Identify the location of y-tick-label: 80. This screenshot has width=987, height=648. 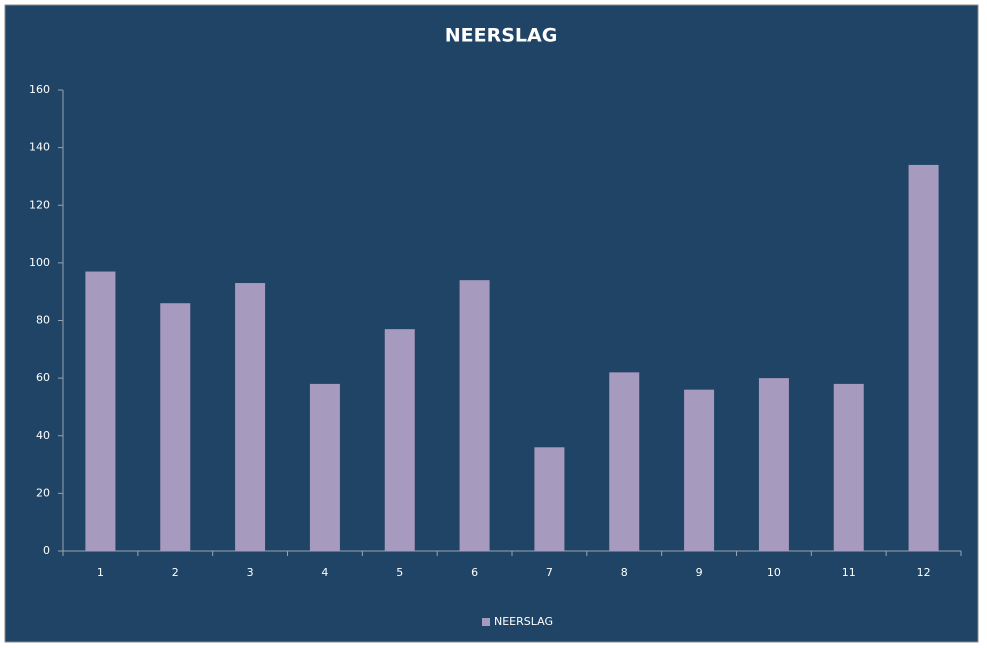
(43, 320).